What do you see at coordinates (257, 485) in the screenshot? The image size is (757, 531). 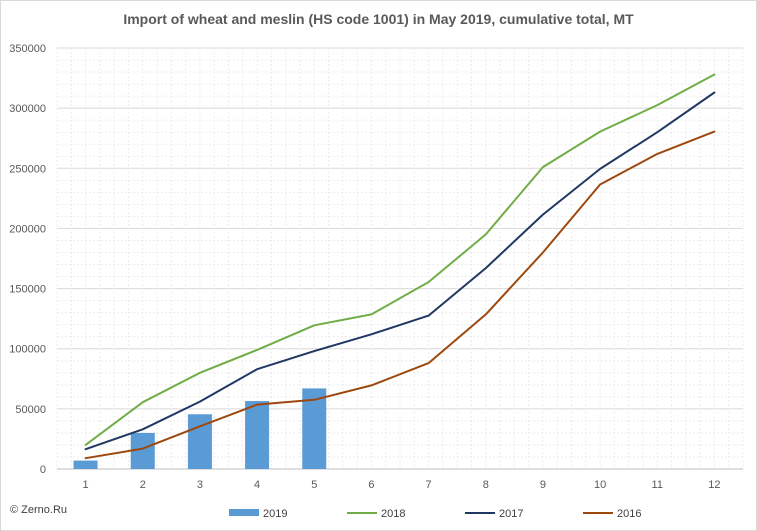 I see `x-tick-label: 4` at bounding box center [257, 485].